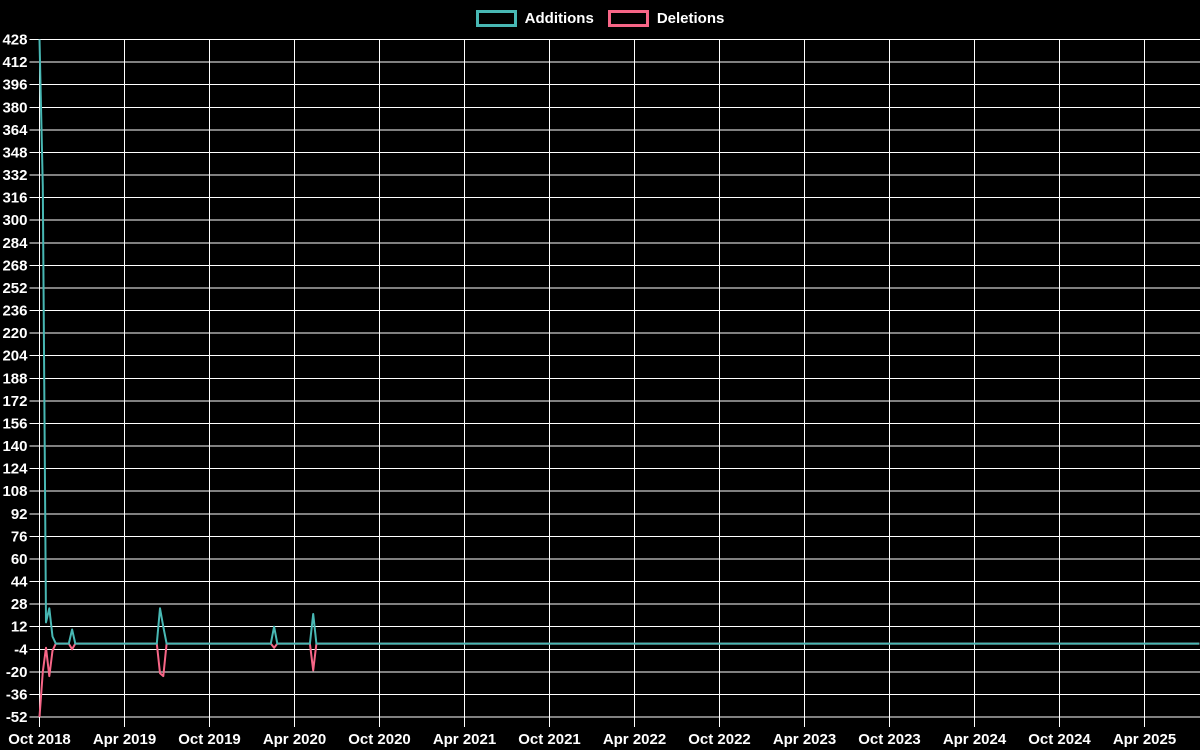 This screenshot has width=1200, height=750. I want to click on y-tick-label: 220, so click(14, 333).